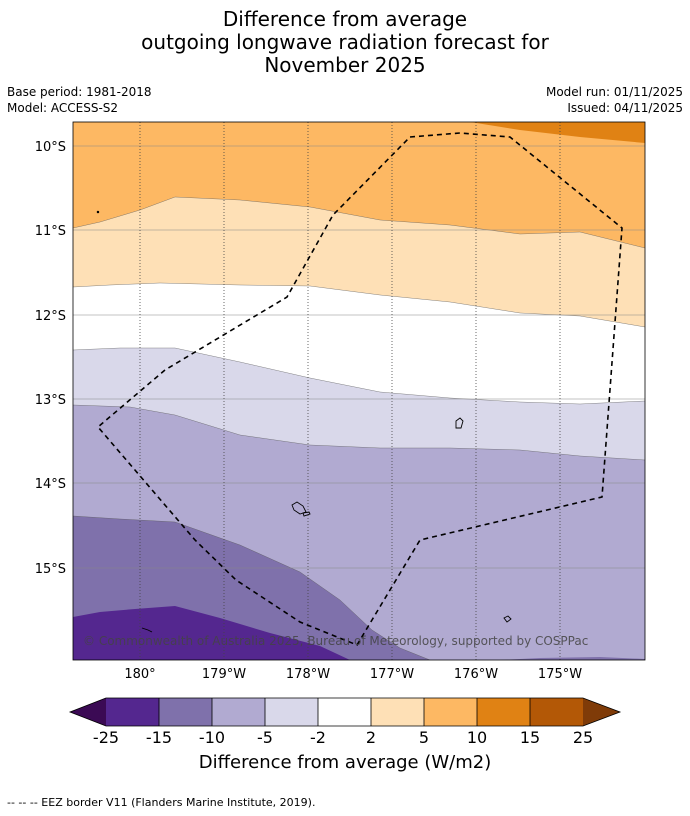 This screenshot has width=690, height=816. Describe the element at coordinates (88, 712) in the screenshot. I see `colorbar-low-extend` at that location.